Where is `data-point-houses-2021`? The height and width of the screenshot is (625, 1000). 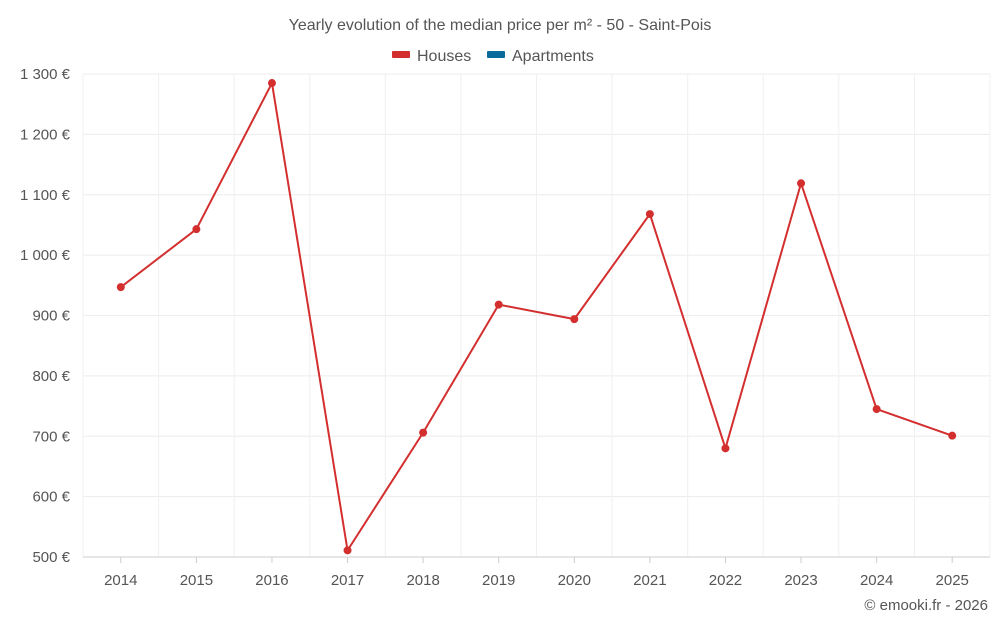 data-point-houses-2021 is located at coordinates (649, 214).